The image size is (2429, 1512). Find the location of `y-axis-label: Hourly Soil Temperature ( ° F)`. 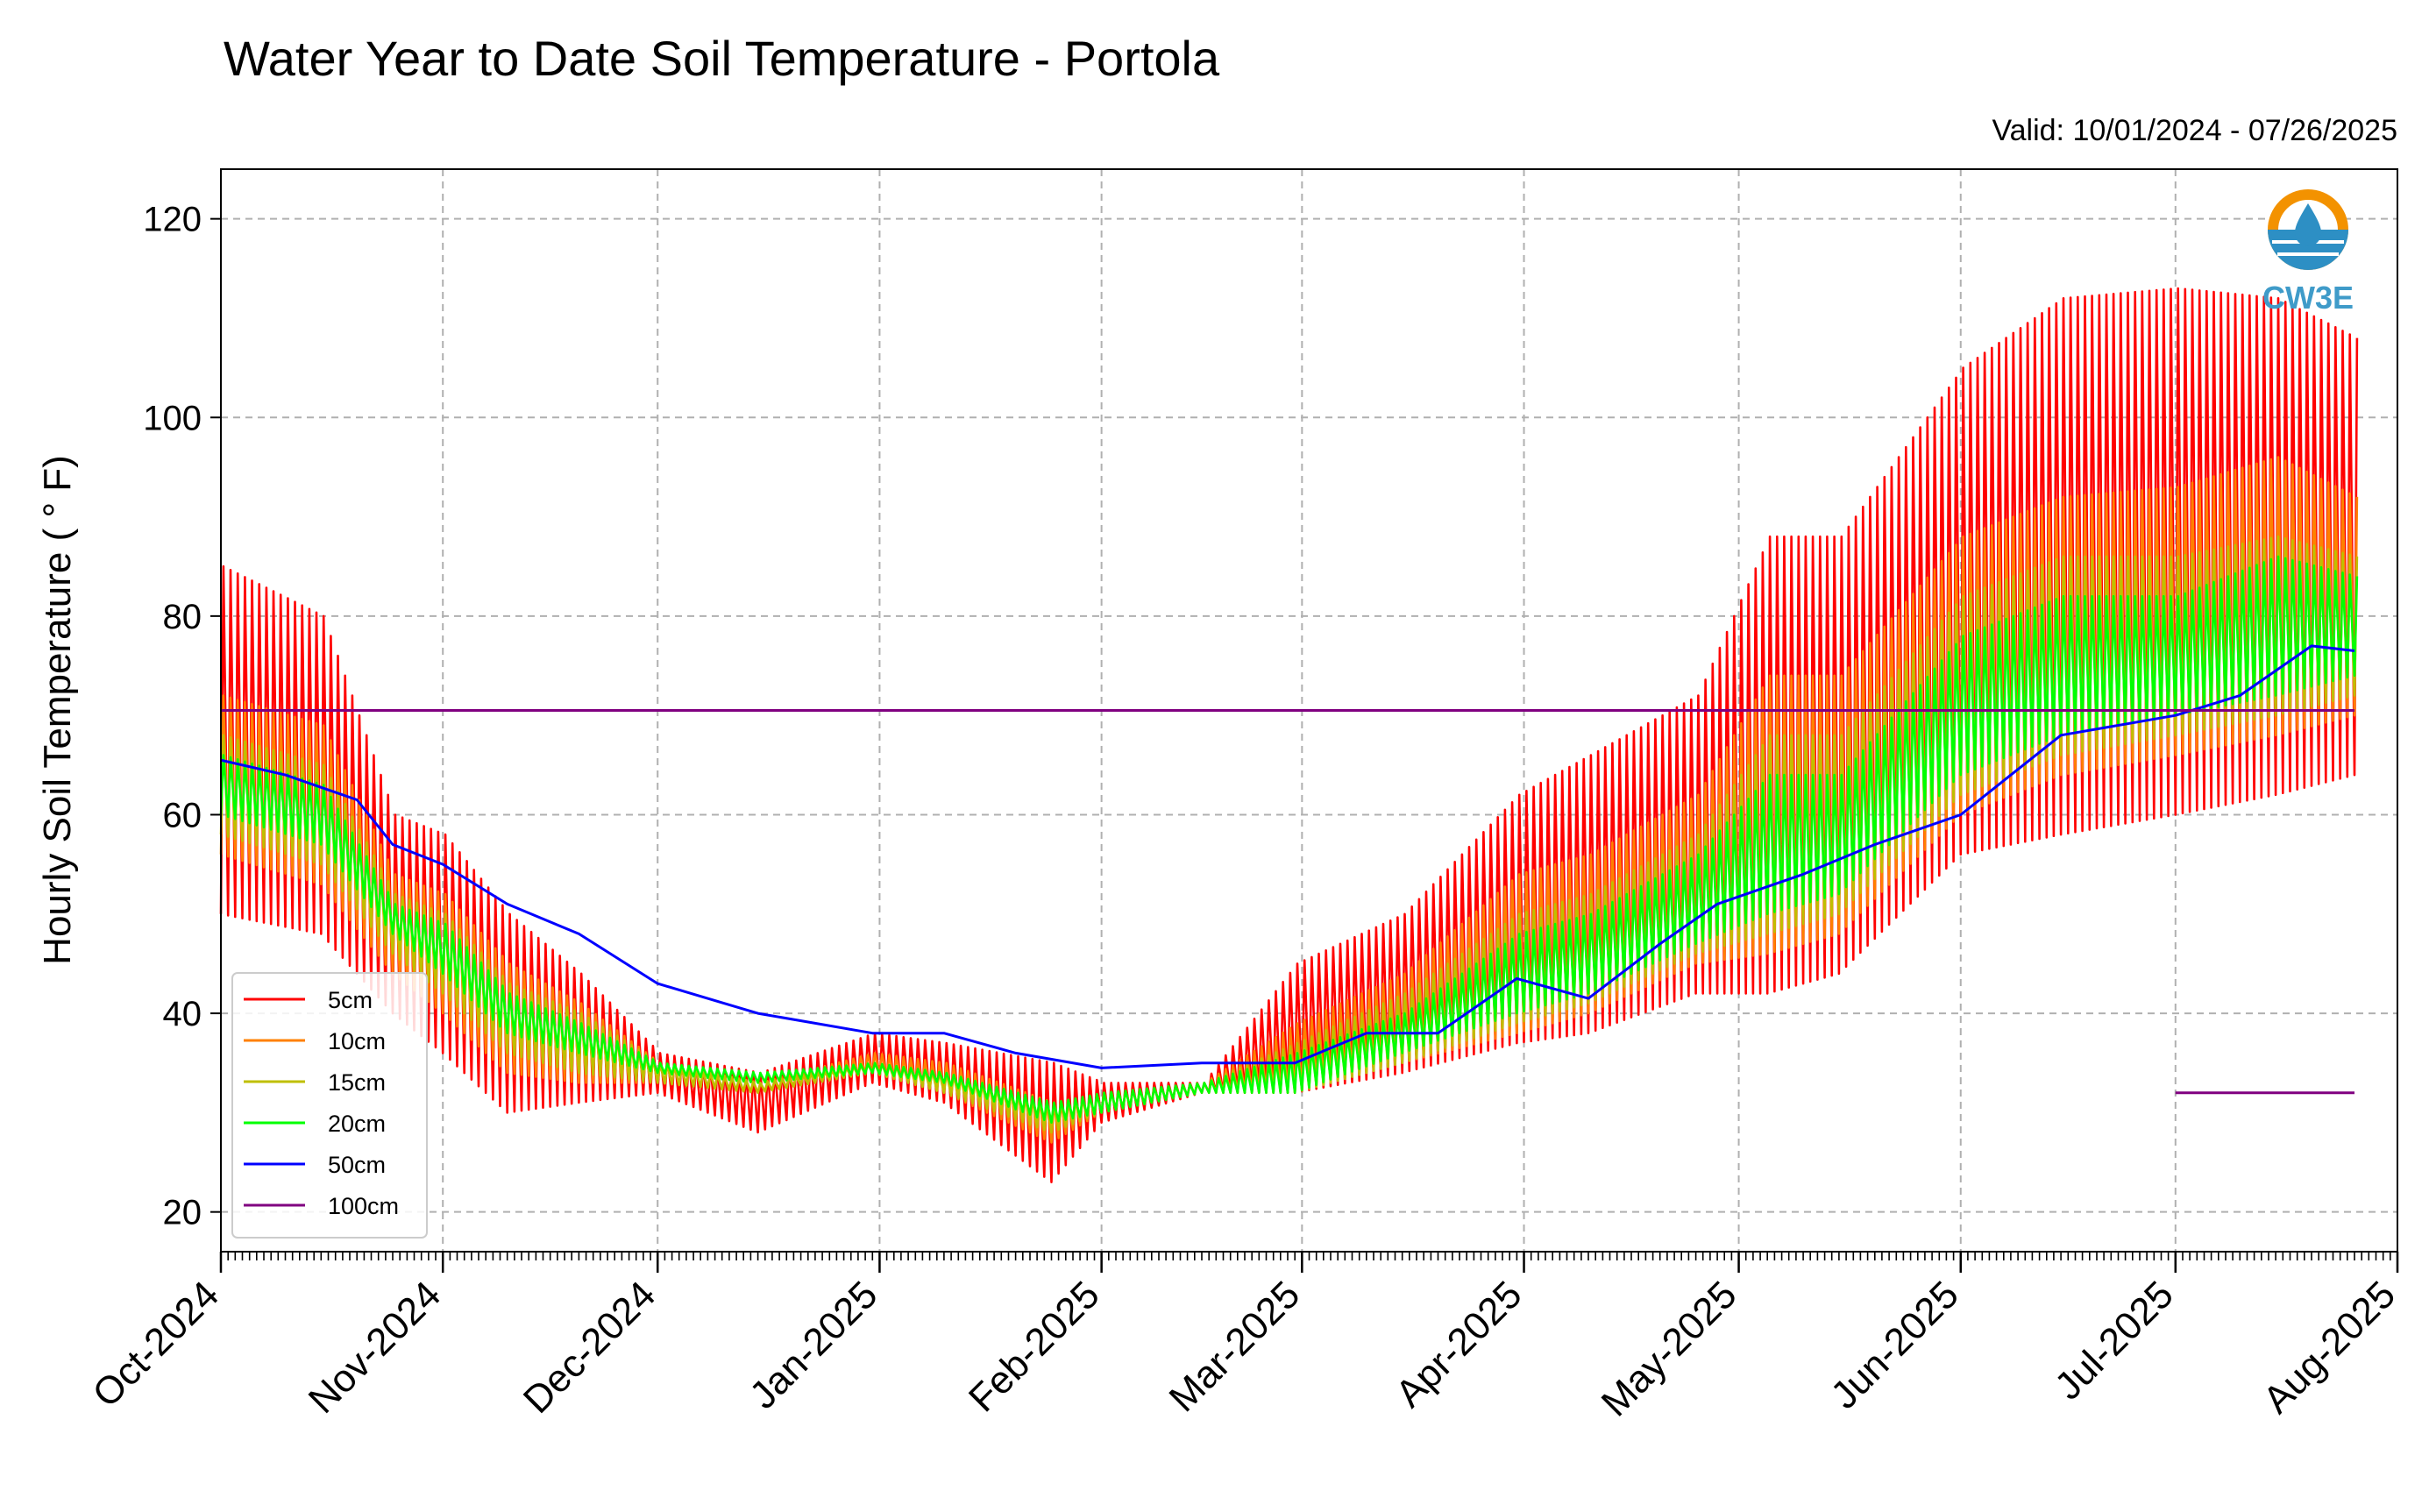

y-axis-label: Hourly Soil Temperature ( ° F) is located at coordinates (57, 710).